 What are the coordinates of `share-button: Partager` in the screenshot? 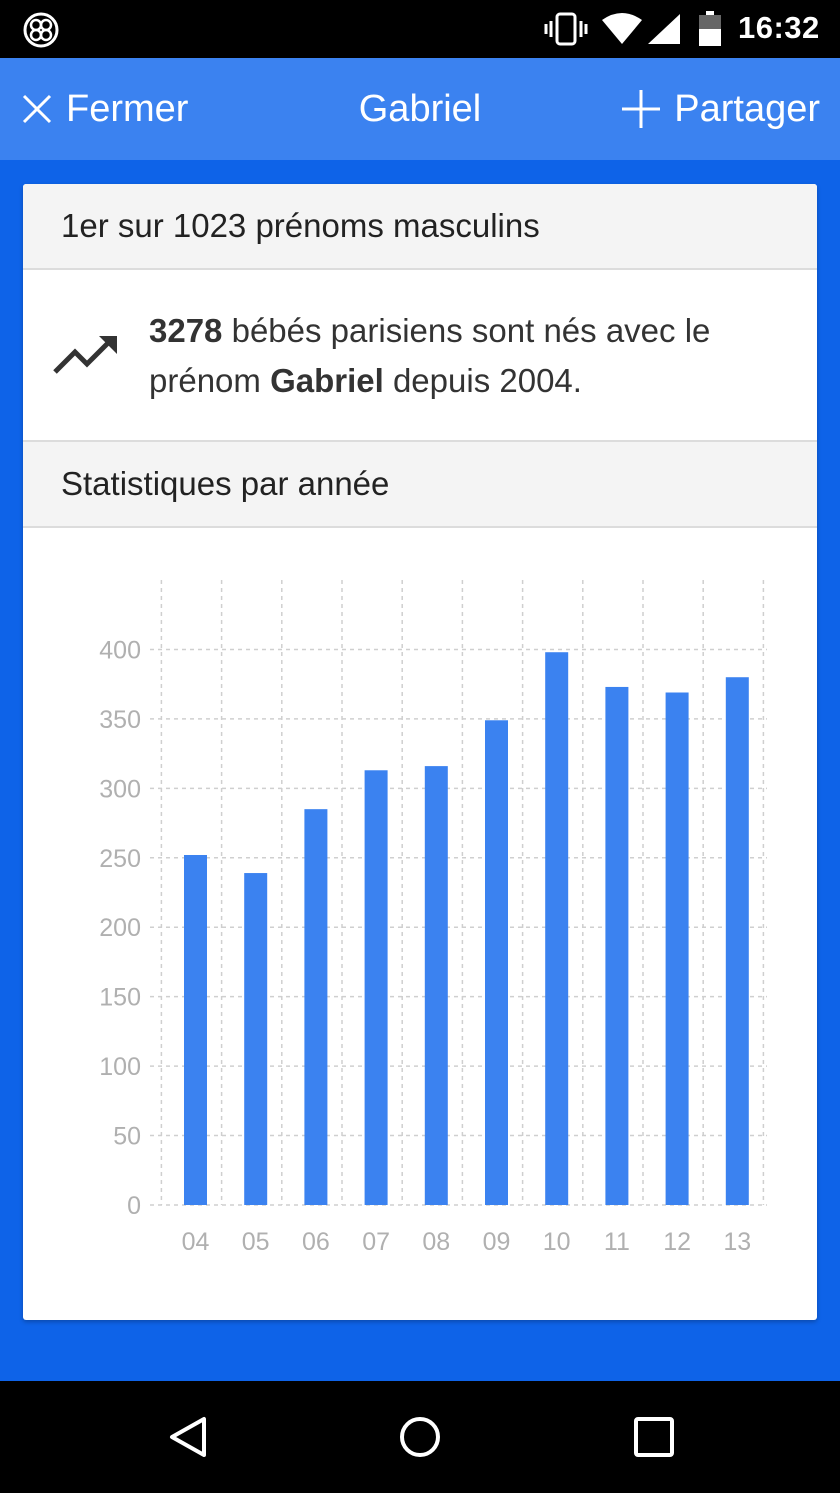 It's located at (720, 109).